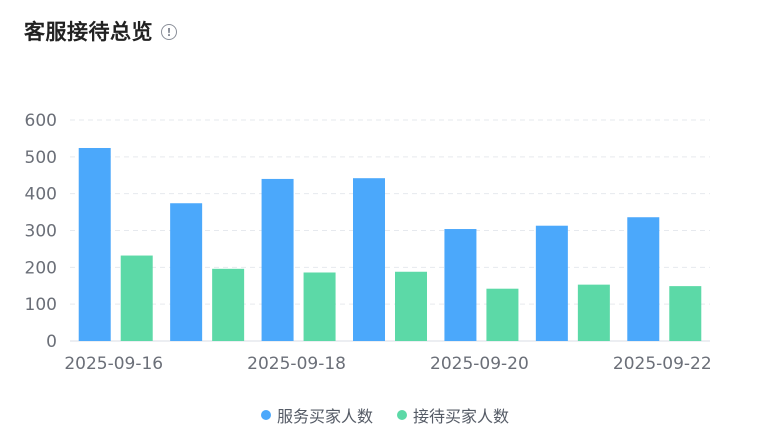 The height and width of the screenshot is (431, 770). What do you see at coordinates (113, 364) in the screenshot?
I see `x-tick-label: 2025-09-16` at bounding box center [113, 364].